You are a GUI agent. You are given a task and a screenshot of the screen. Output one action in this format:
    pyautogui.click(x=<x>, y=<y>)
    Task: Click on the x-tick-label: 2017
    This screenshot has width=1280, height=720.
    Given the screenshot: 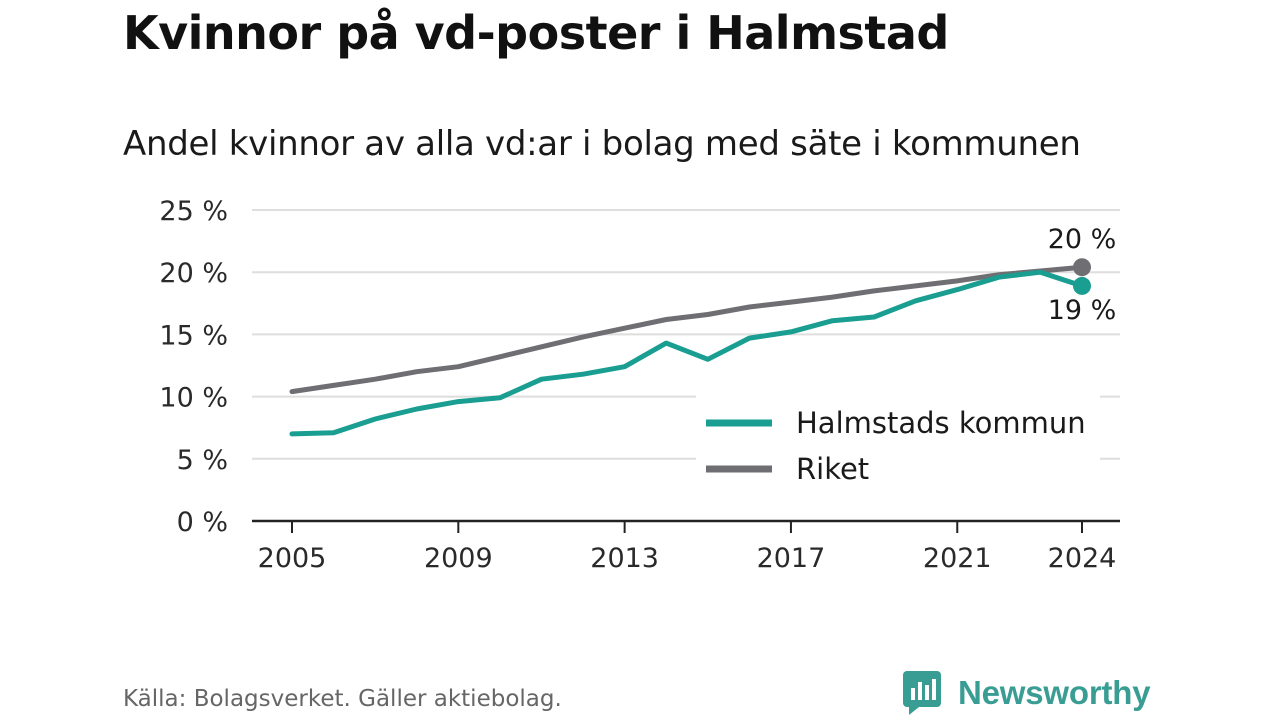 What is the action you would take?
    pyautogui.click(x=791, y=558)
    